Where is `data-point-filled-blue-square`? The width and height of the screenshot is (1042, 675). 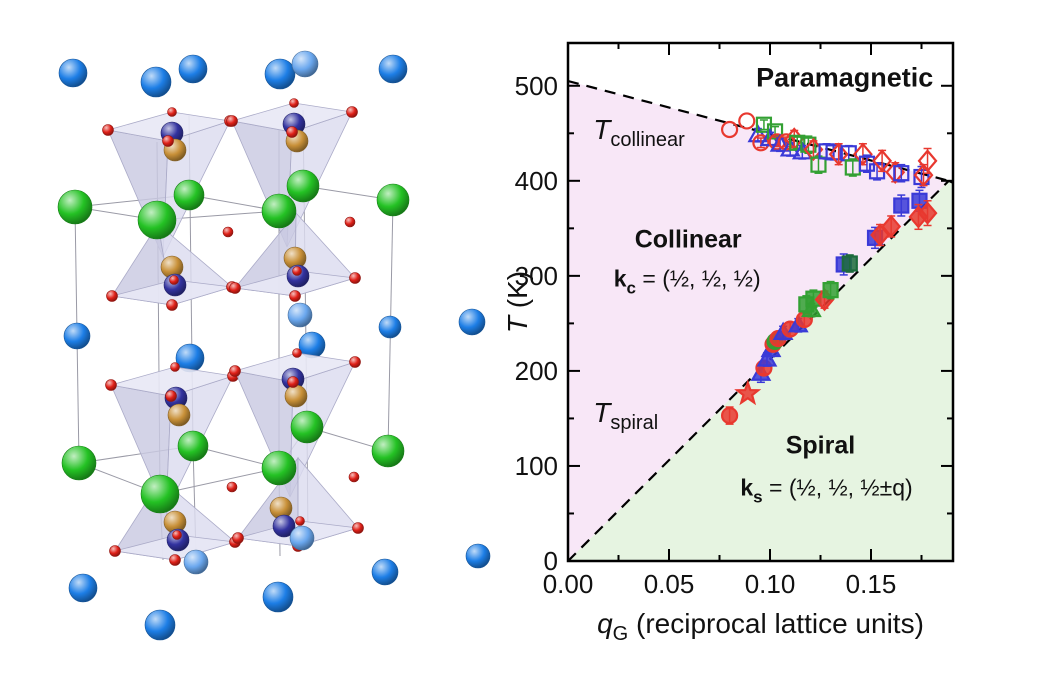
data-point-filled-blue-square is located at coordinates (901, 205).